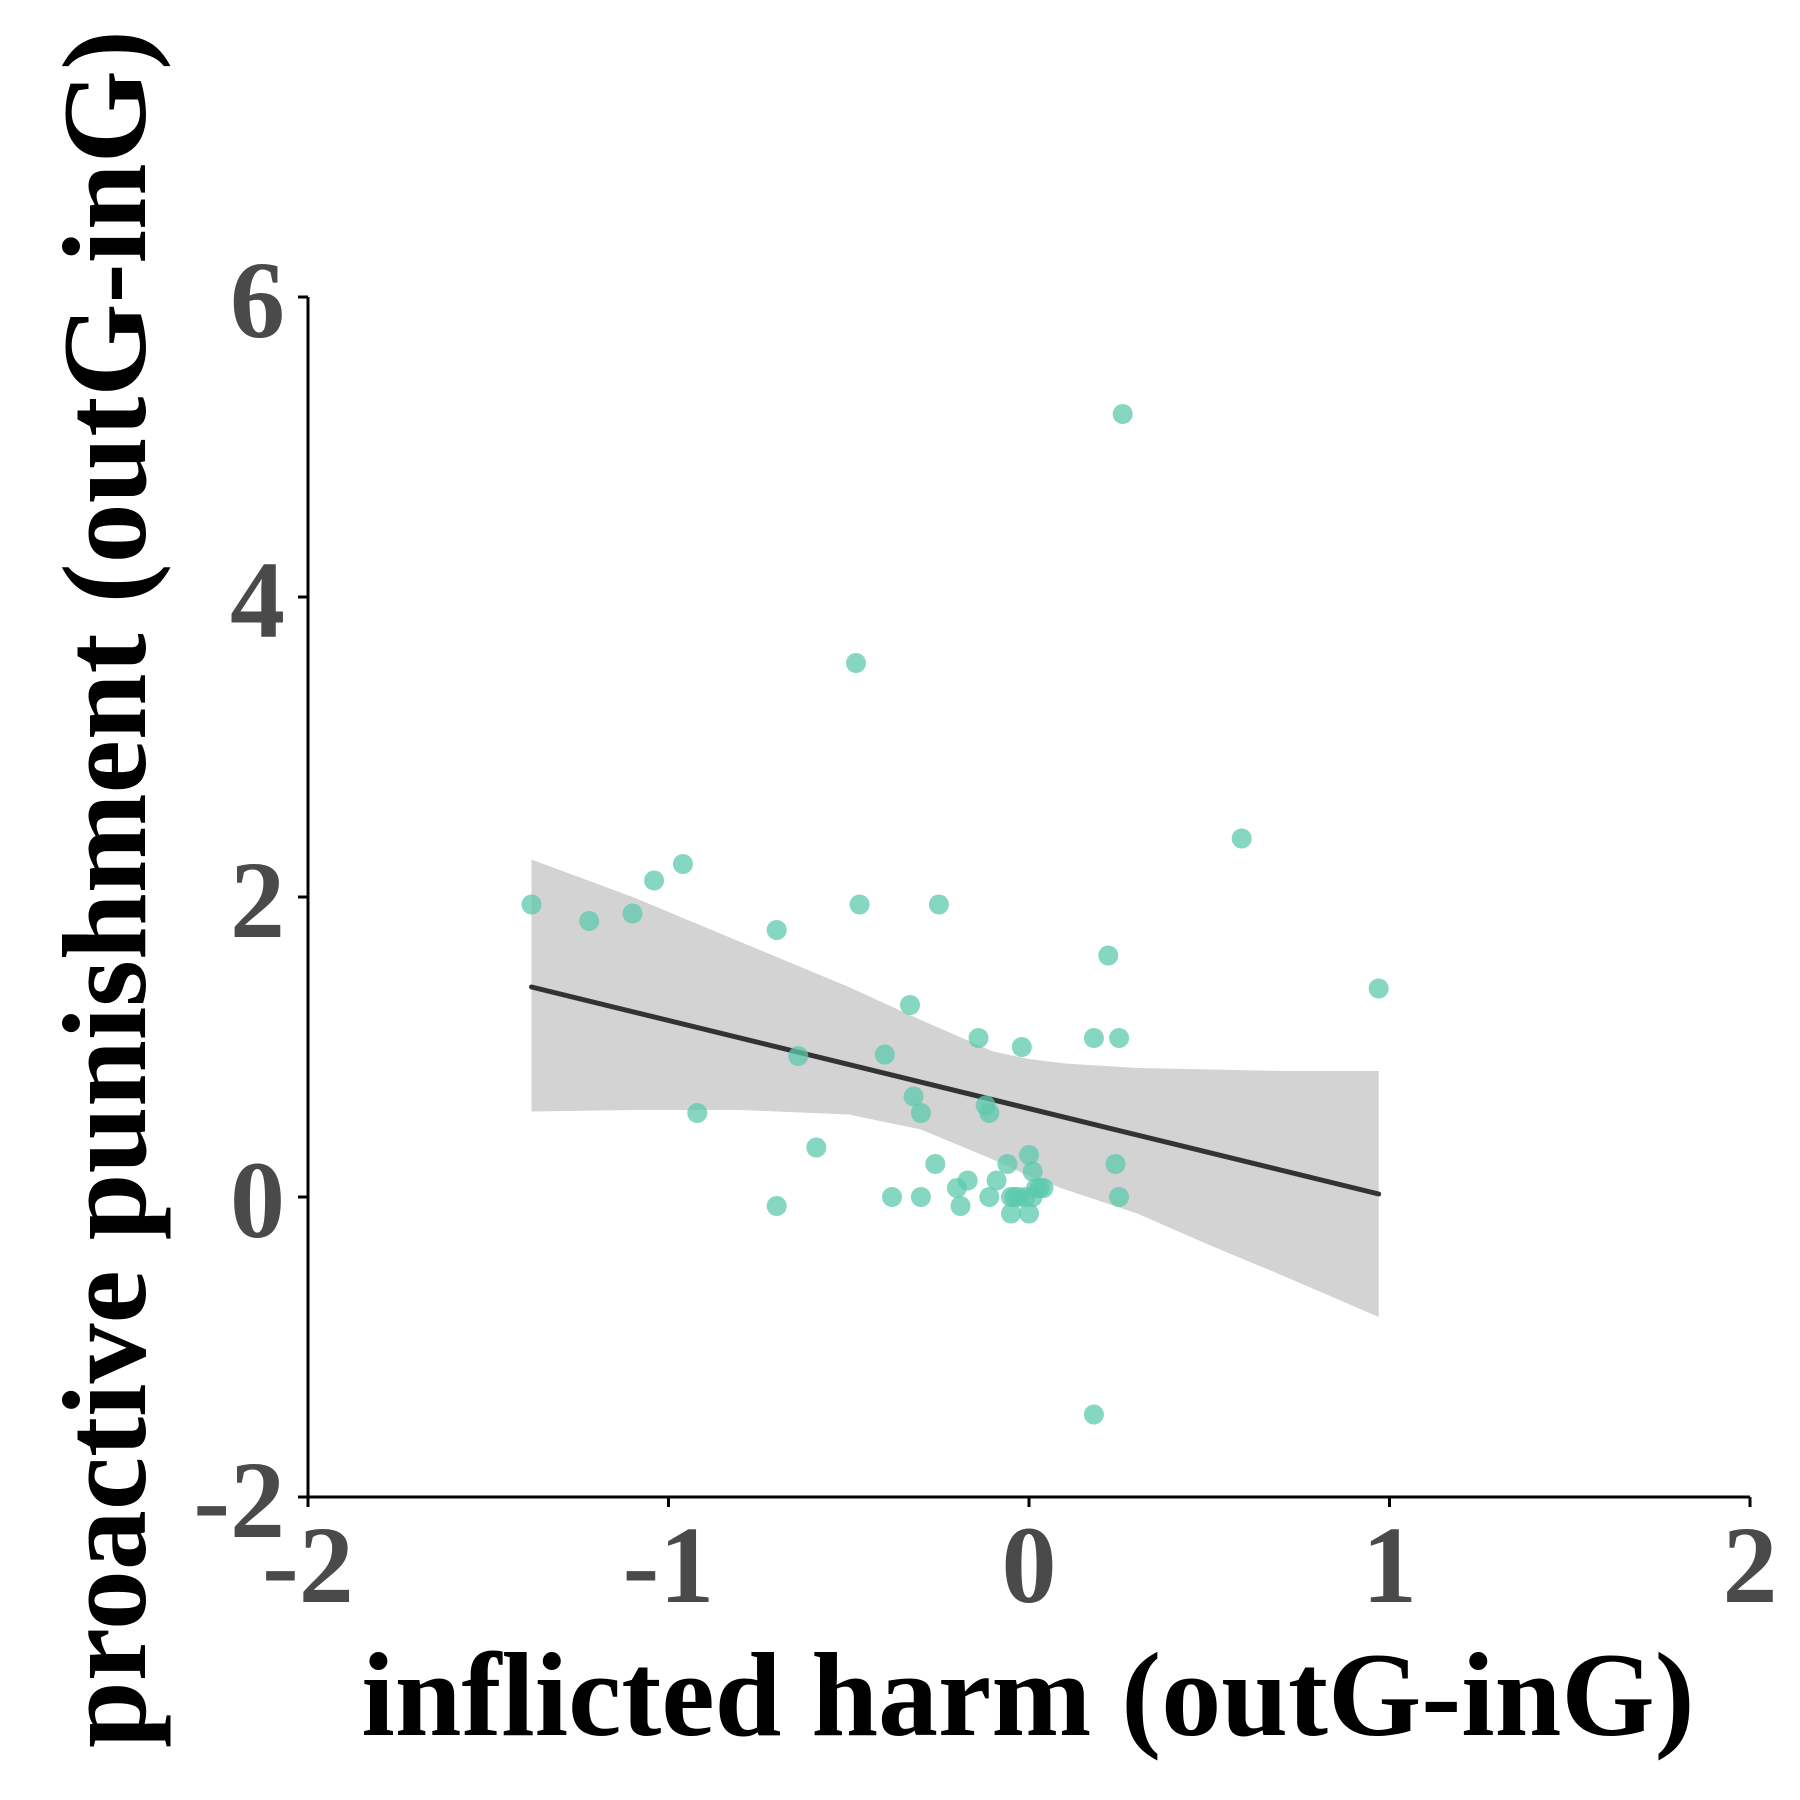  I want to click on x-tick-label: 1, so click(1389, 1565).